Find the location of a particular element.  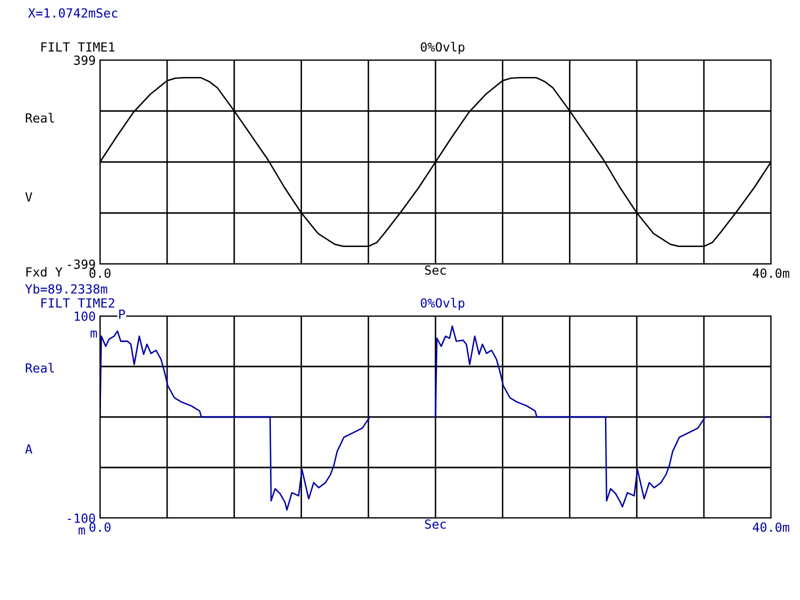

text: Yb=89.2338m is located at coordinates (66, 289).